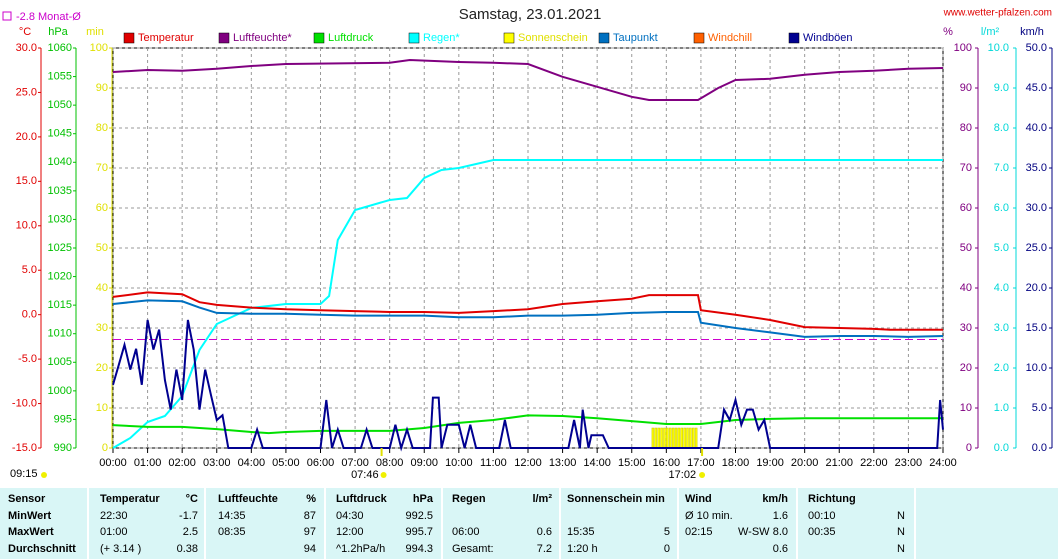  I want to click on x-tick-label: 10:00, so click(459, 463).